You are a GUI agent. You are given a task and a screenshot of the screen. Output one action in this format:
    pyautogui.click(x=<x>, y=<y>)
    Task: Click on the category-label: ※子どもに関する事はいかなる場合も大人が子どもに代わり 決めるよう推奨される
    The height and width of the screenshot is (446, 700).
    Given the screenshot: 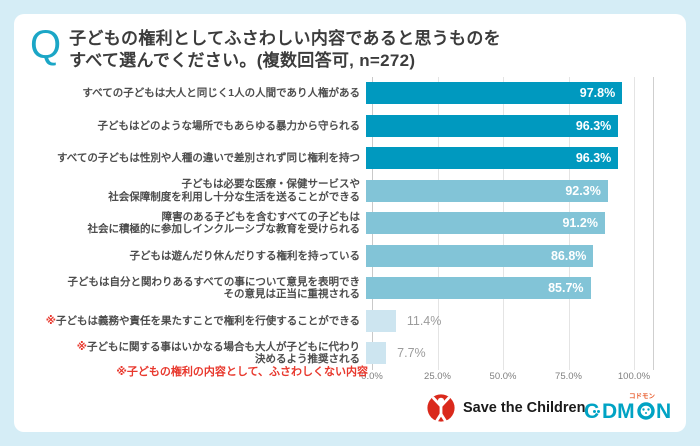 What is the action you would take?
    pyautogui.click(x=190, y=353)
    